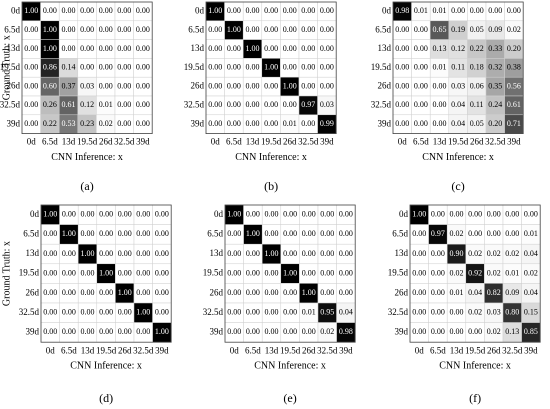 The height and width of the screenshot is (409, 550). What do you see at coordinates (271, 142) in the screenshot?
I see `x-tick-label: 19.5d` at bounding box center [271, 142].